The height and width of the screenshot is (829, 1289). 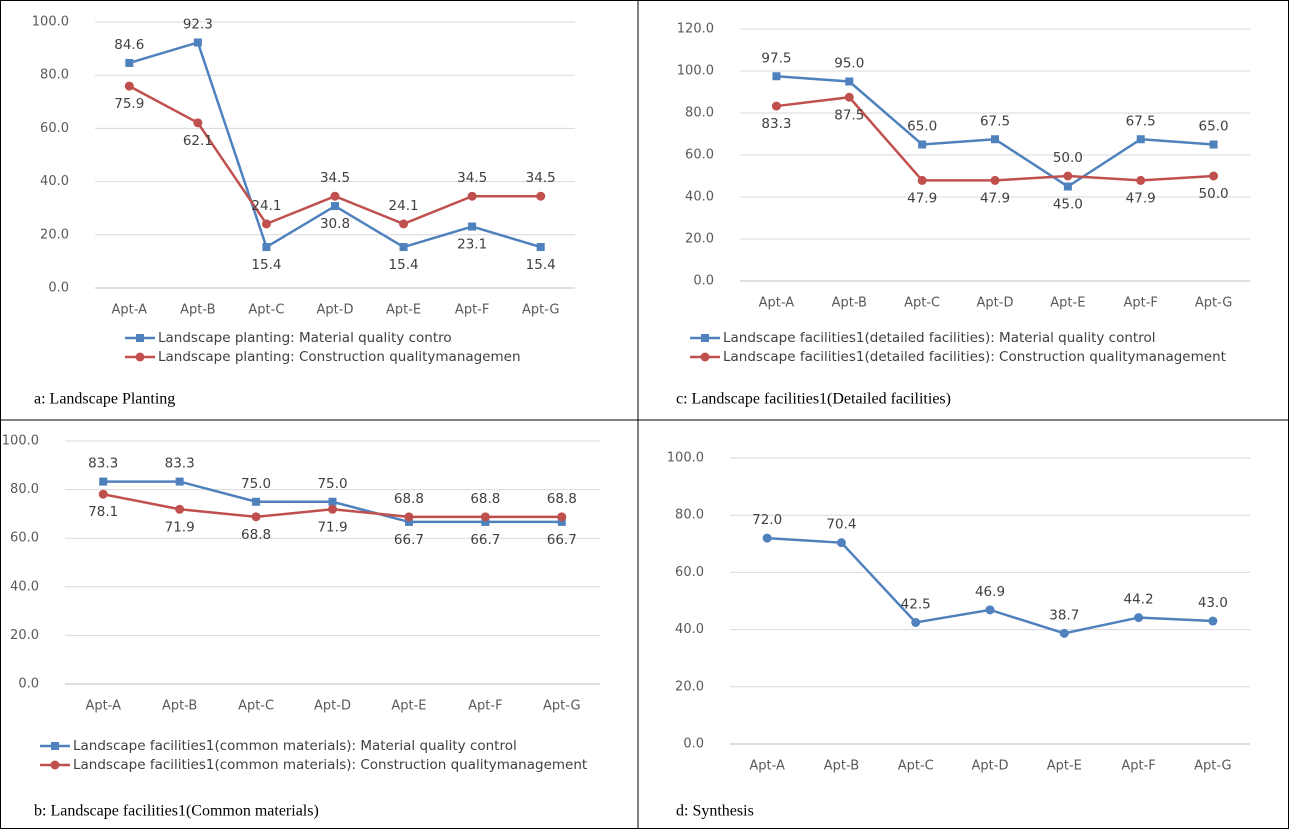 What do you see at coordinates (1068, 205) in the screenshot?
I see `data-label: 45.0` at bounding box center [1068, 205].